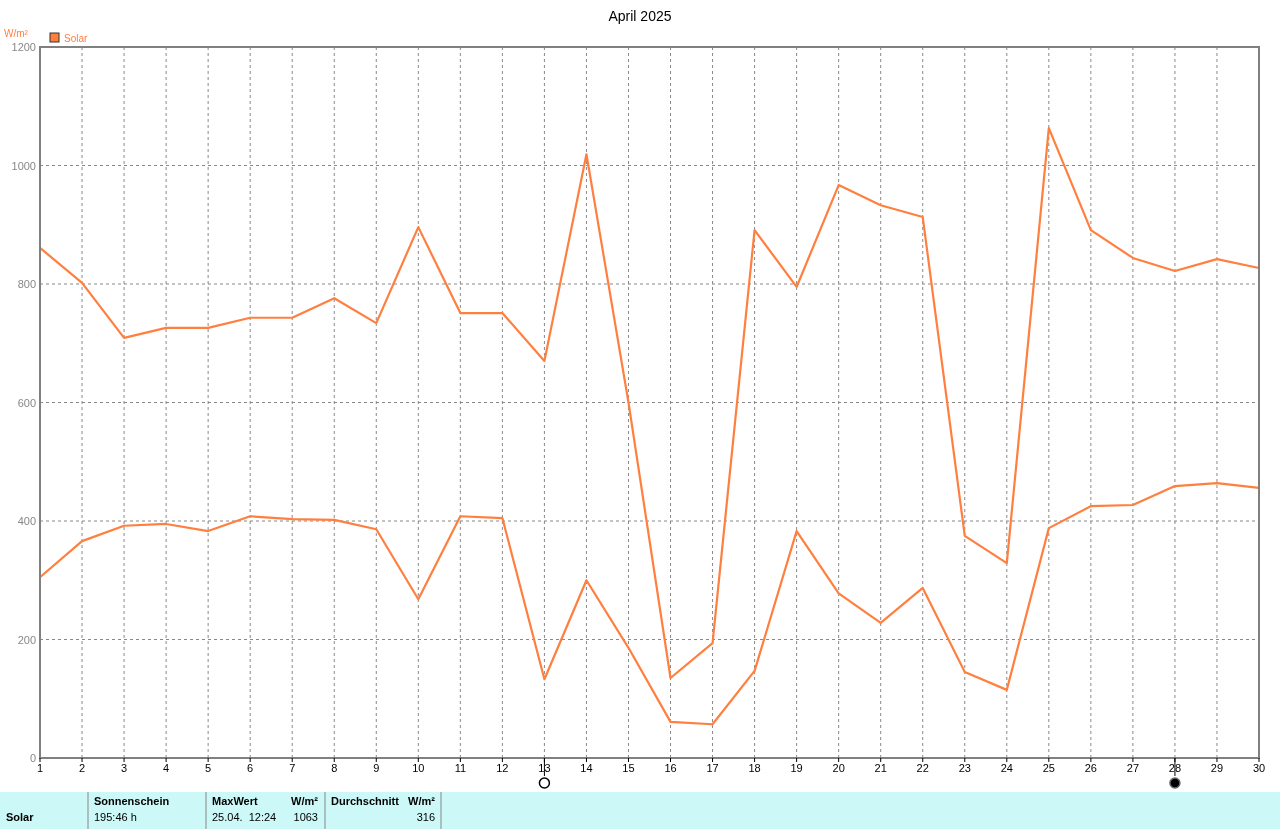 This screenshot has width=1280, height=829. I want to click on x-tick-label: 7, so click(292, 768).